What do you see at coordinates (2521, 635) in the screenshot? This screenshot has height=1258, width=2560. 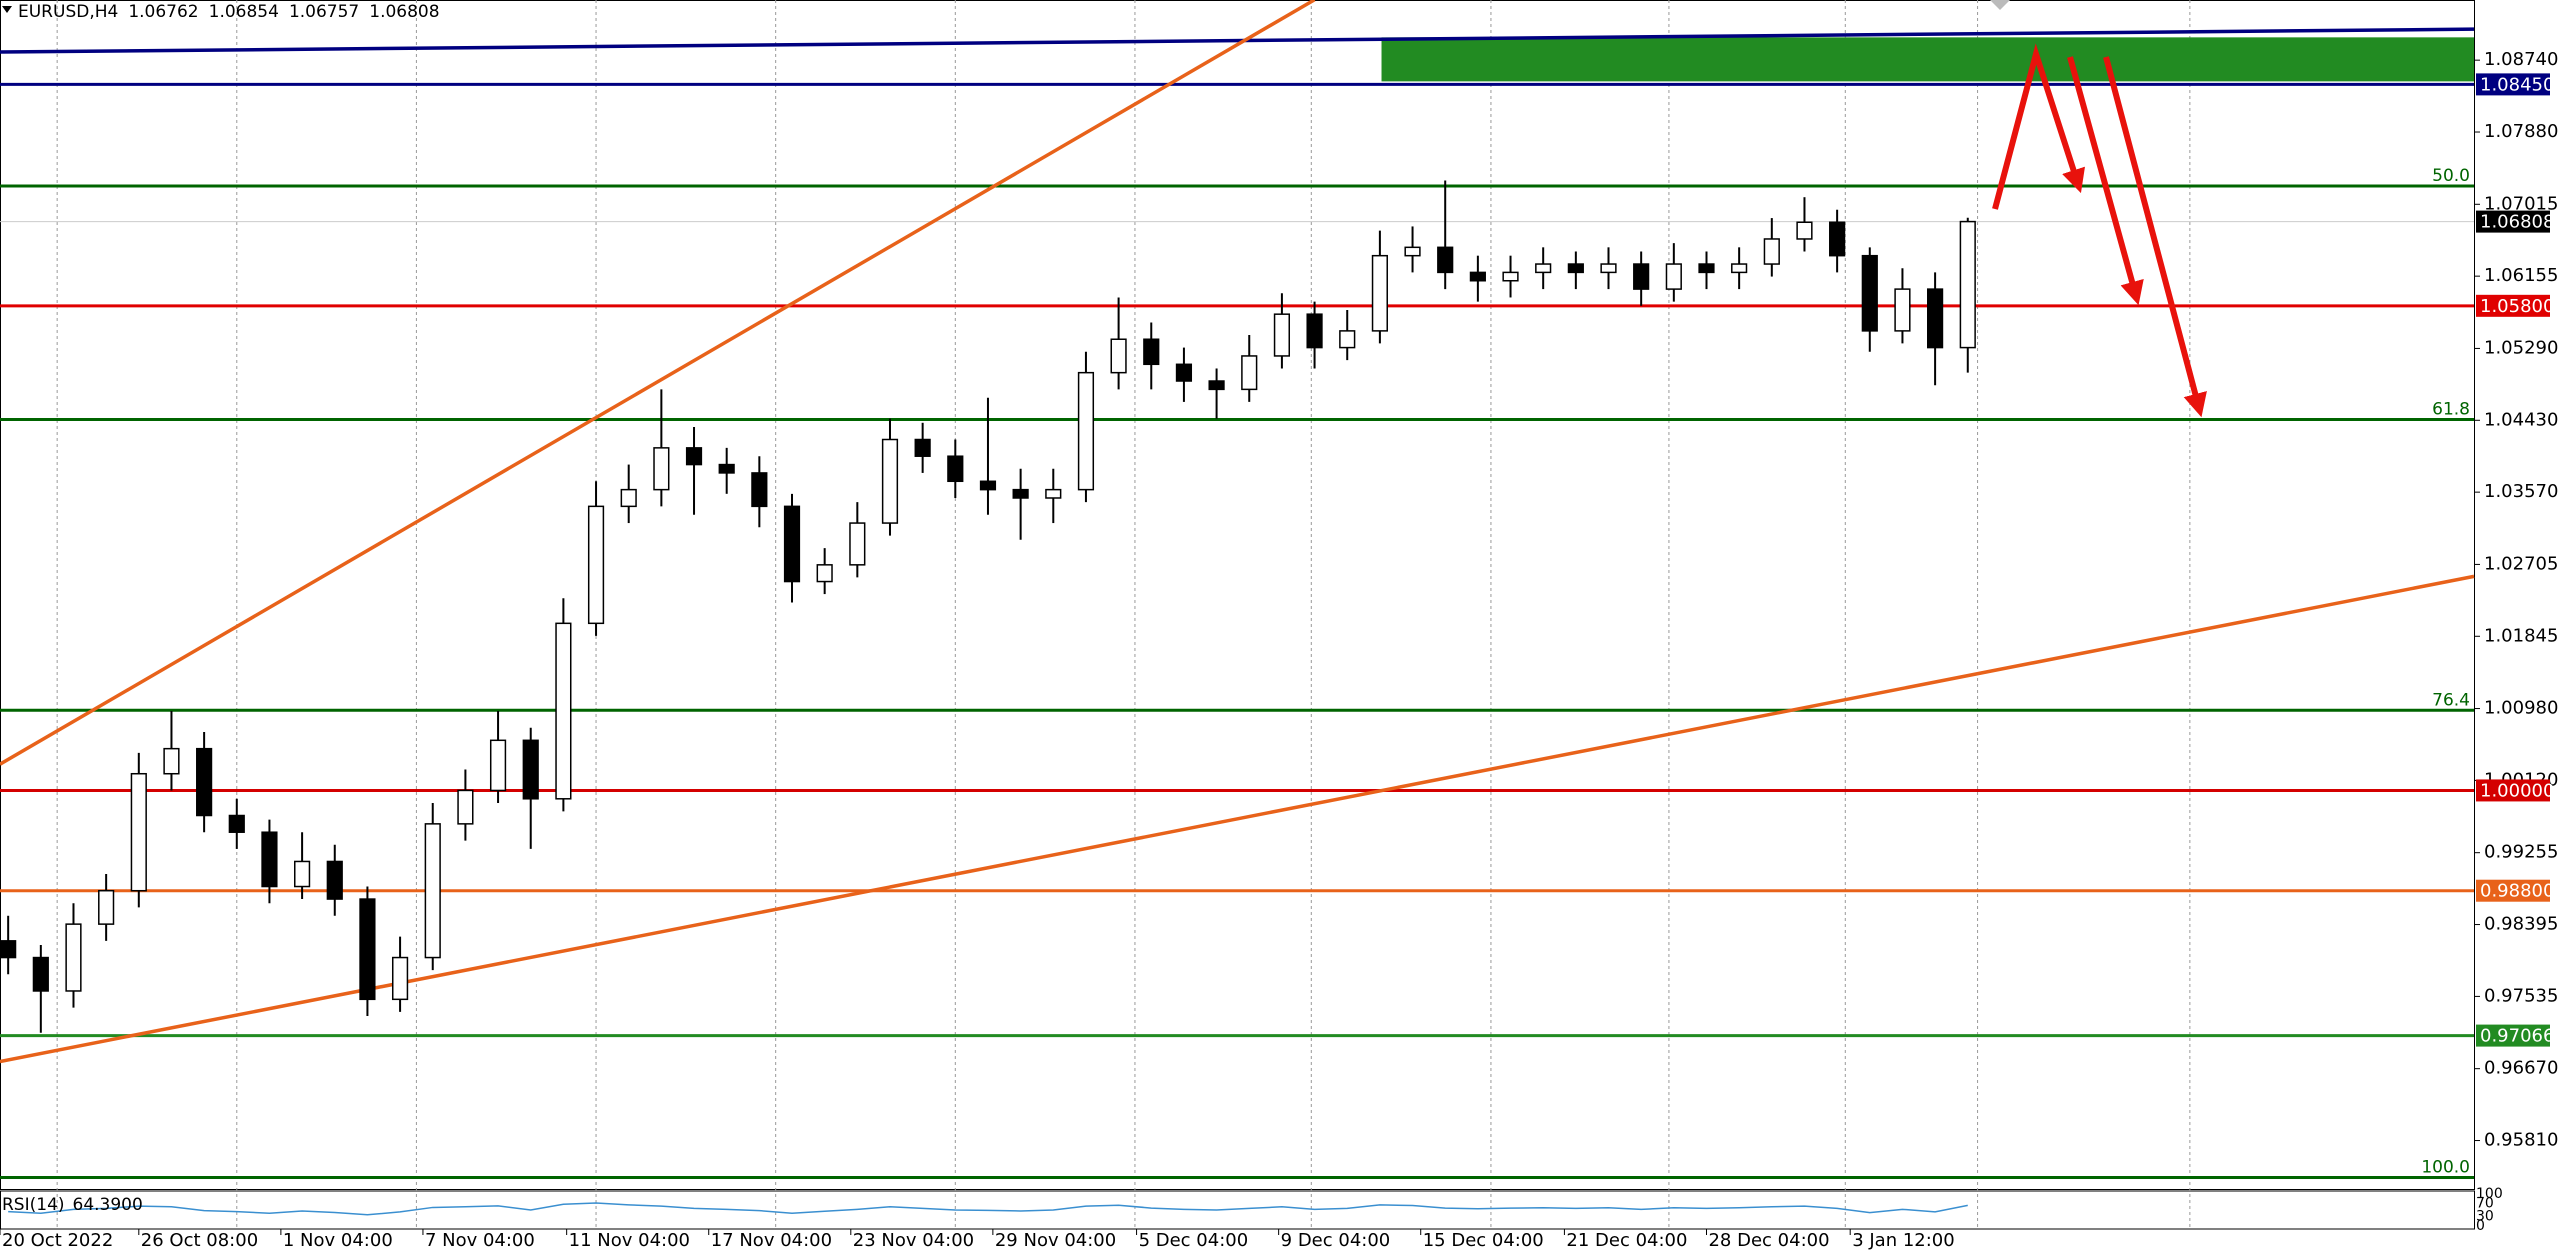 I see `y-tick-label: 1.01845` at bounding box center [2521, 635].